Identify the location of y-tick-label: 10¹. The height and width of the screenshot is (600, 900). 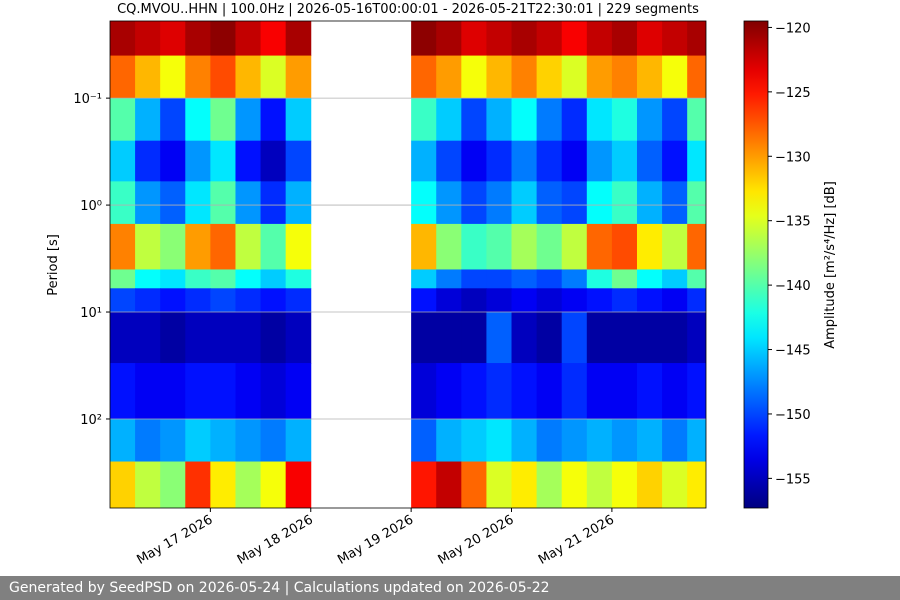
(91, 313).